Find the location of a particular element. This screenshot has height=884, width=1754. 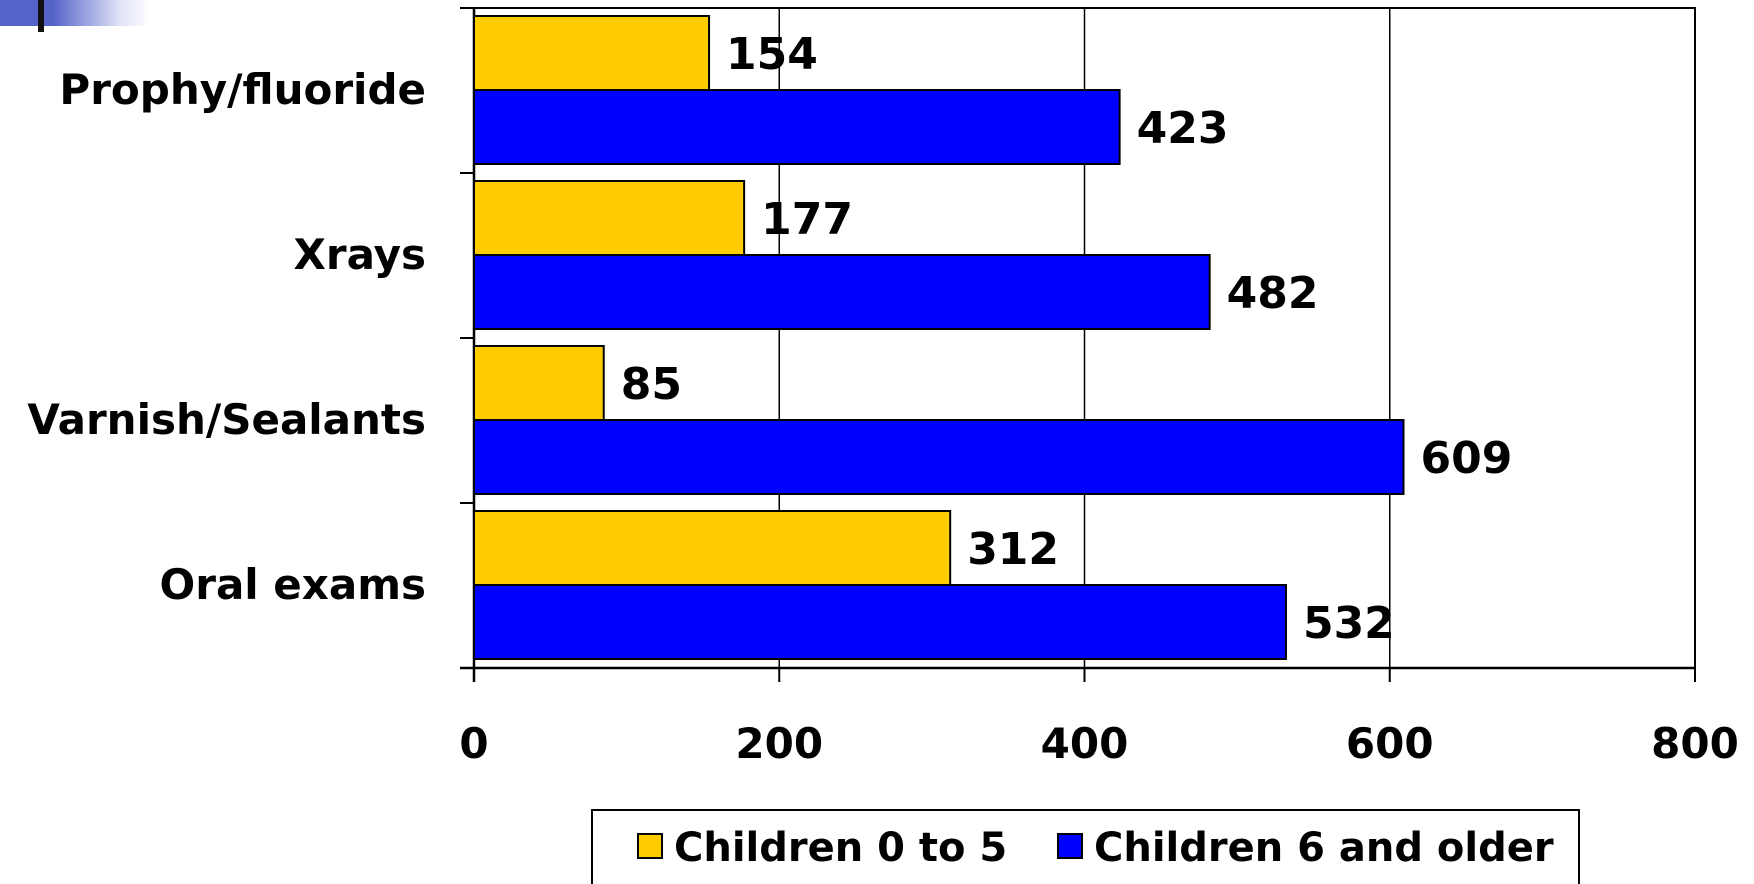

x-tick-label: 0 is located at coordinates (473, 743).